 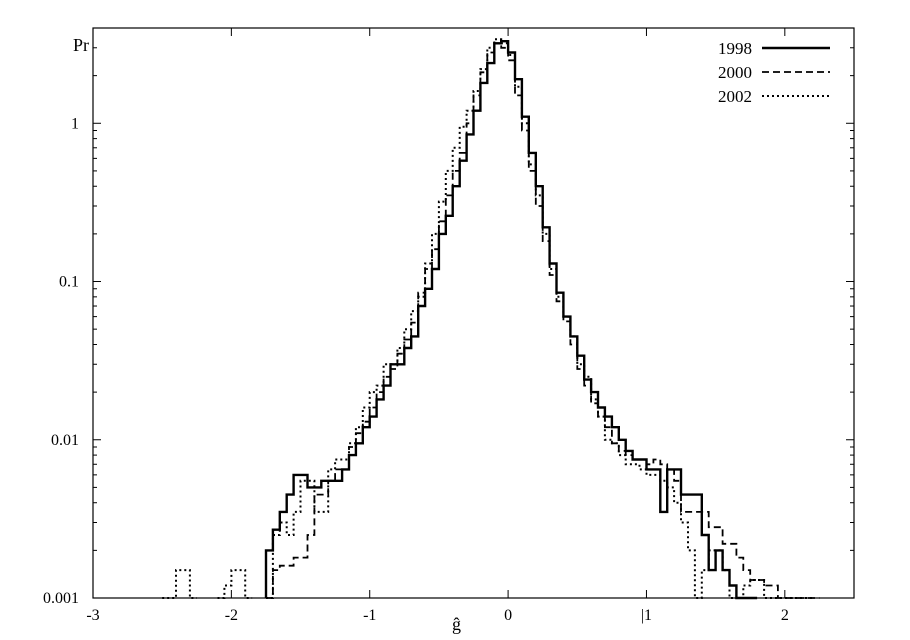 What do you see at coordinates (785, 615) in the screenshot?
I see `x-tick-label: 2` at bounding box center [785, 615].